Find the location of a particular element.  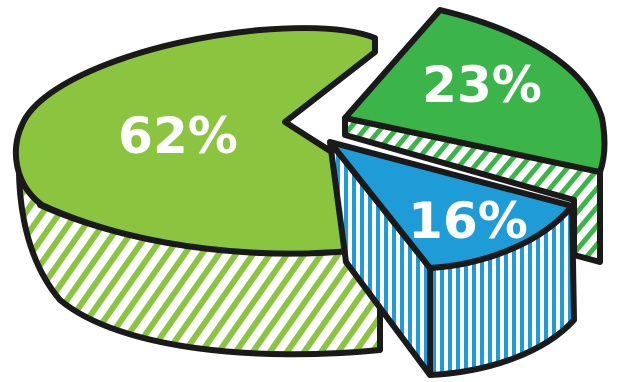

slice-label-23: 23% is located at coordinates (482, 85).